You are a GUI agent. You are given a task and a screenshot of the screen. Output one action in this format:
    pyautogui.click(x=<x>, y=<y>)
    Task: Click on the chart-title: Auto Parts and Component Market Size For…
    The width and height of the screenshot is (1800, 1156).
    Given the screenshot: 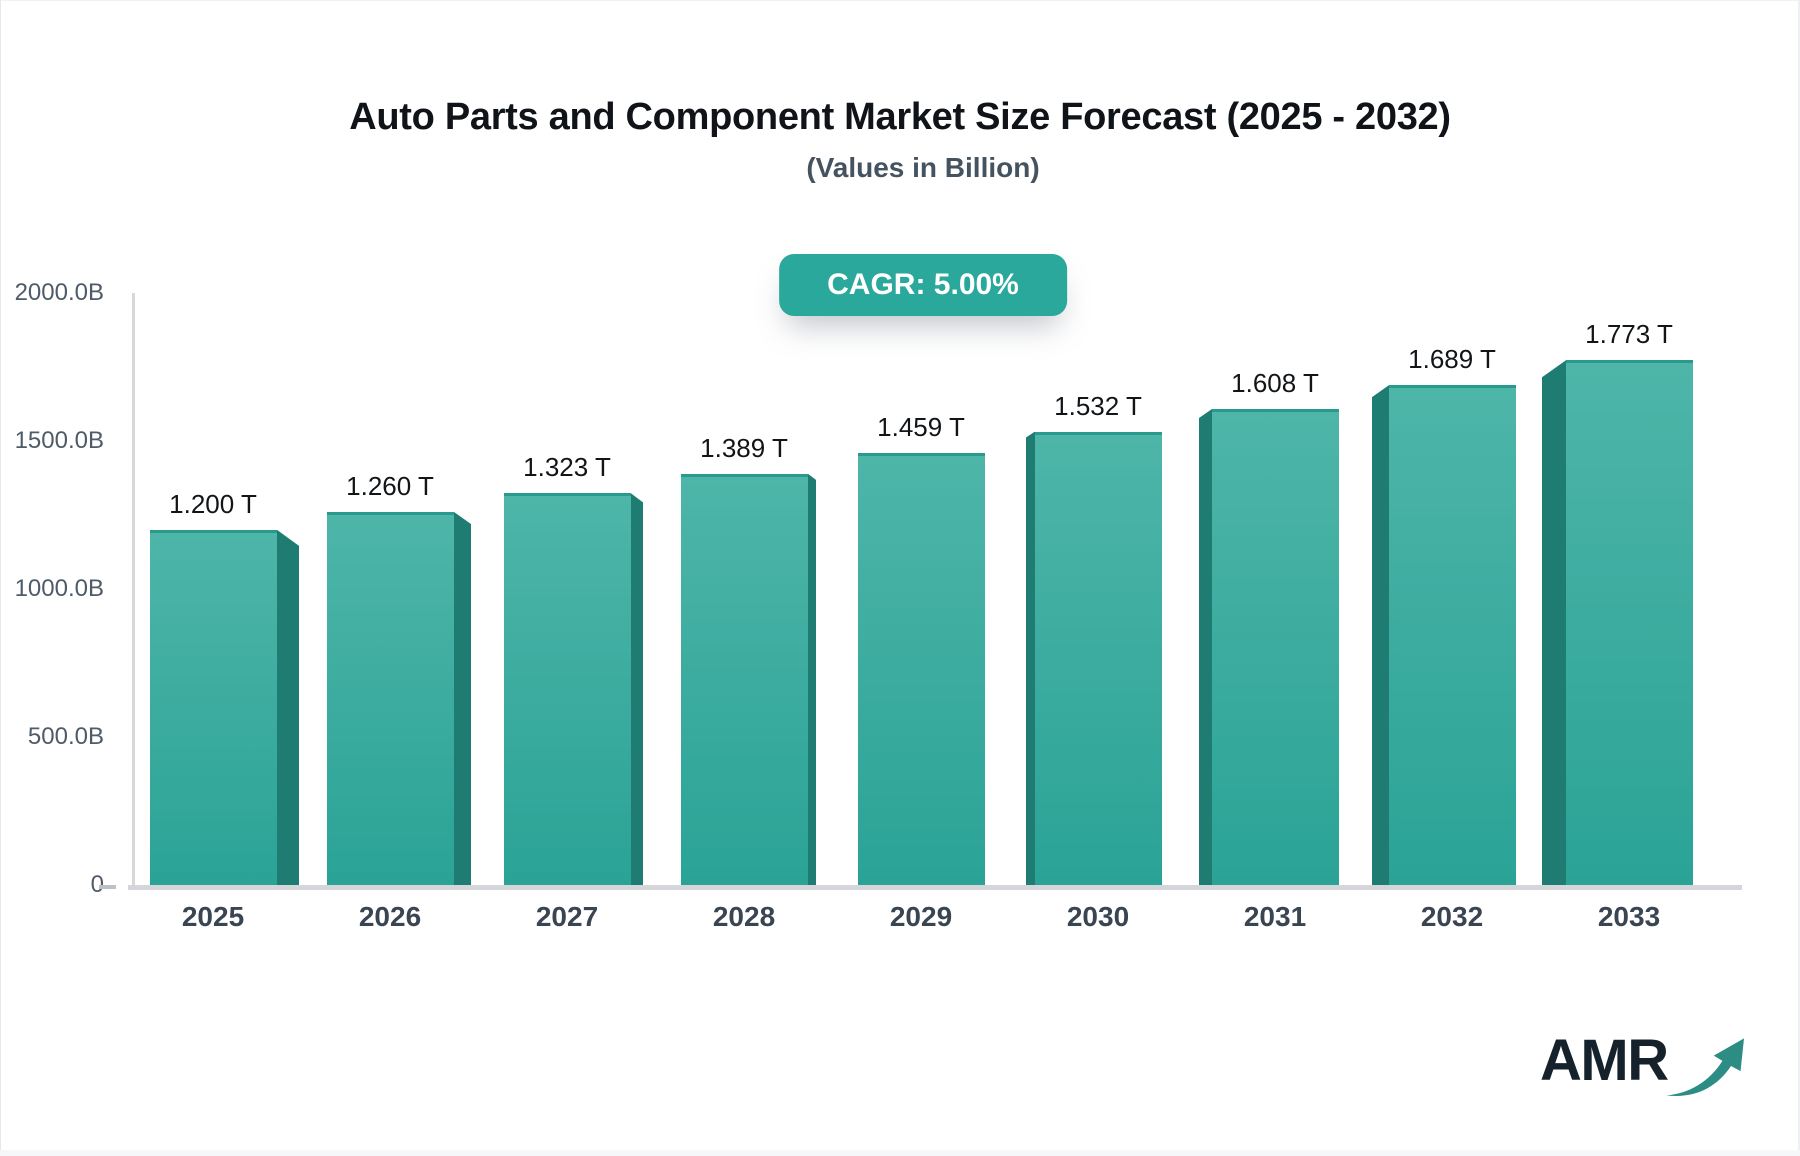 What is the action you would take?
    pyautogui.click(x=900, y=117)
    